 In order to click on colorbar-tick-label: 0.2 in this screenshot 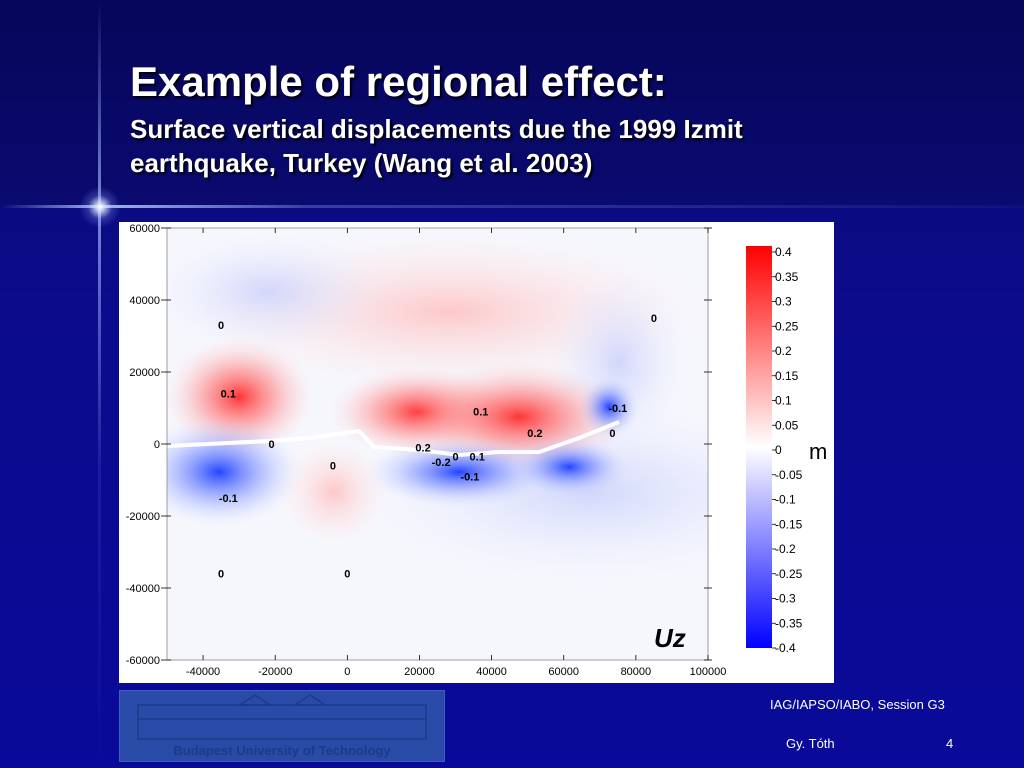, I will do `click(783, 351)`.